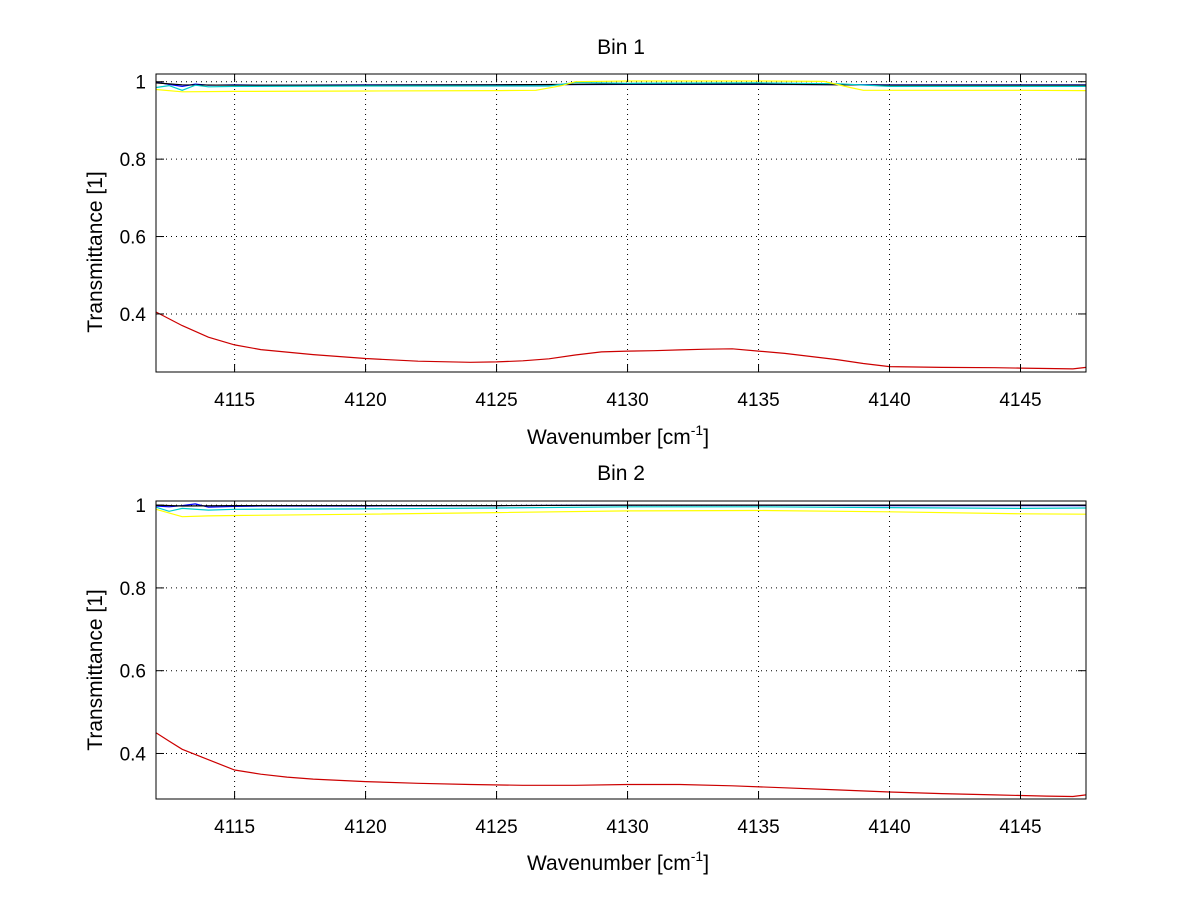 The width and height of the screenshot is (1200, 906). Describe the element at coordinates (621, 47) in the screenshot. I see `subplot-title: Bin 1` at that location.